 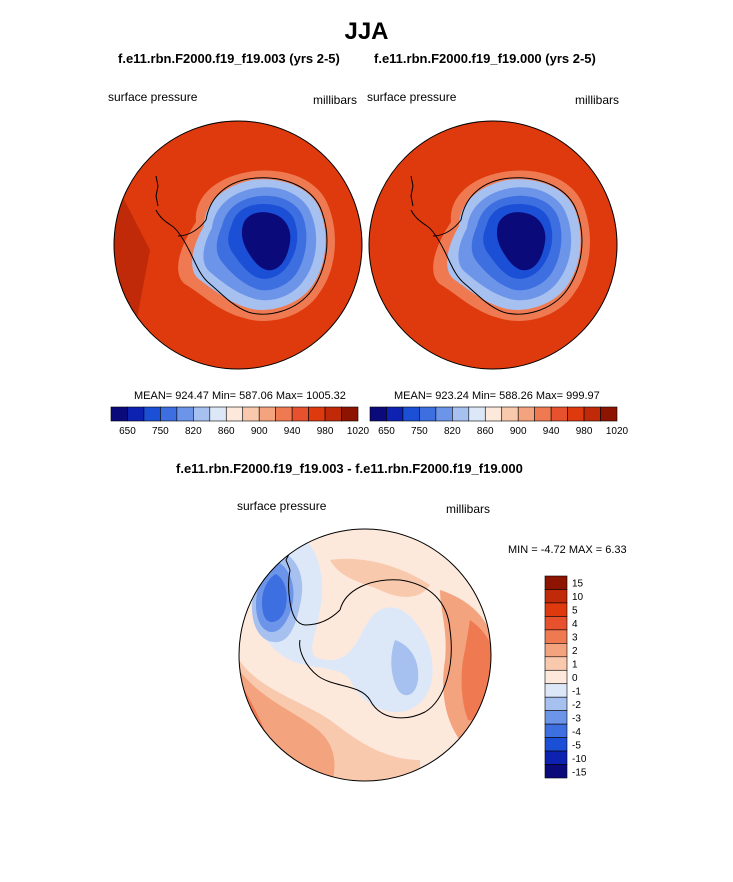 What do you see at coordinates (485, 58) in the screenshot?
I see `panel-2-title: f.e11.rbn.F2000.f19_f19.000 (yrs 2-5)` at bounding box center [485, 58].